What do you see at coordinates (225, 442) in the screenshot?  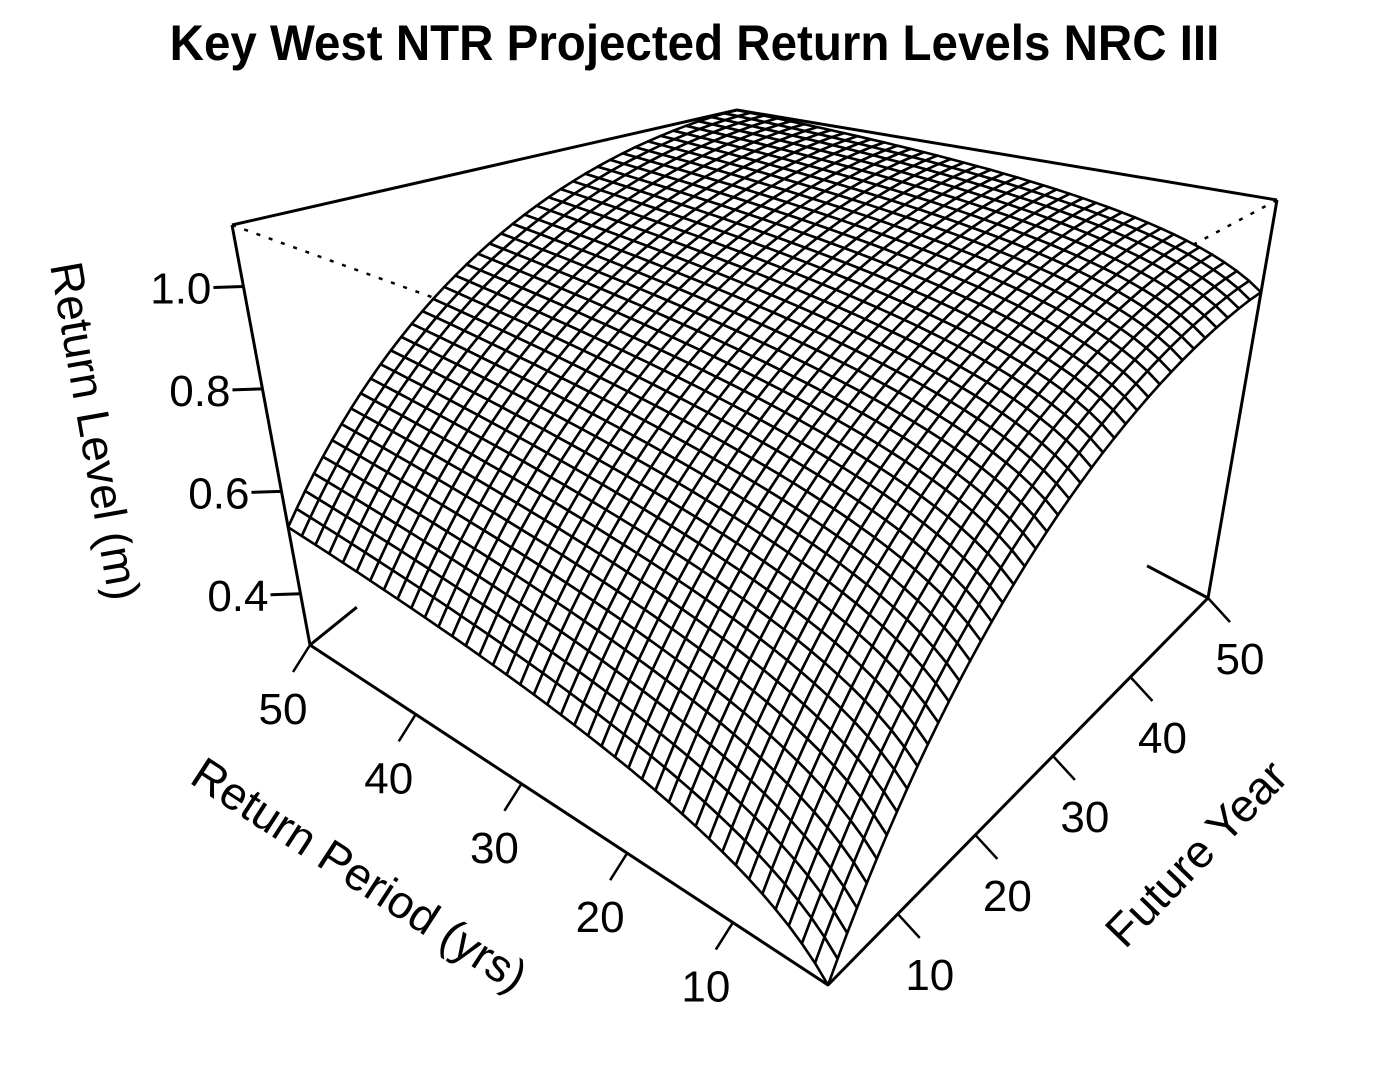 I see `z-axis: 0.4 0.6 0.8 1.0` at bounding box center [225, 442].